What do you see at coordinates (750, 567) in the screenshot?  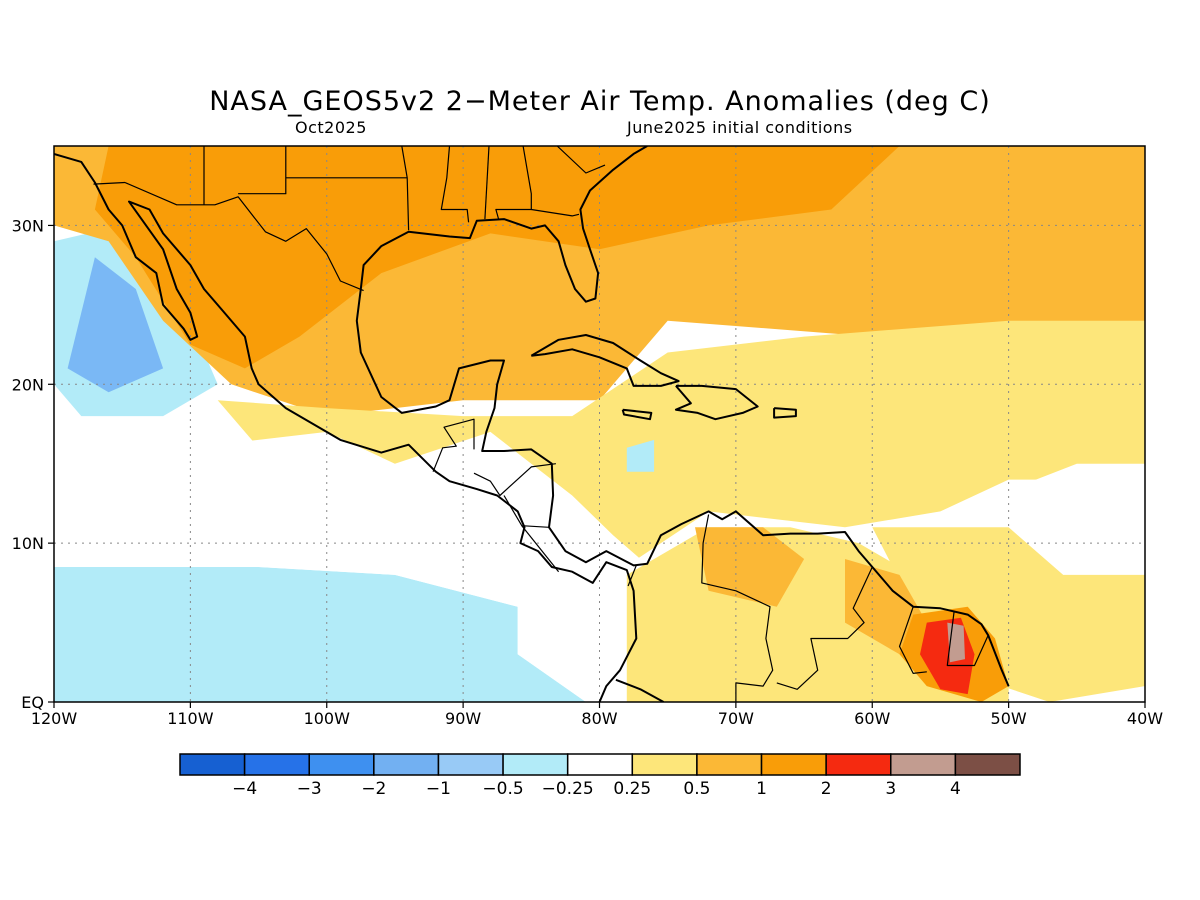 I see `region-venezuela-warm` at bounding box center [750, 567].